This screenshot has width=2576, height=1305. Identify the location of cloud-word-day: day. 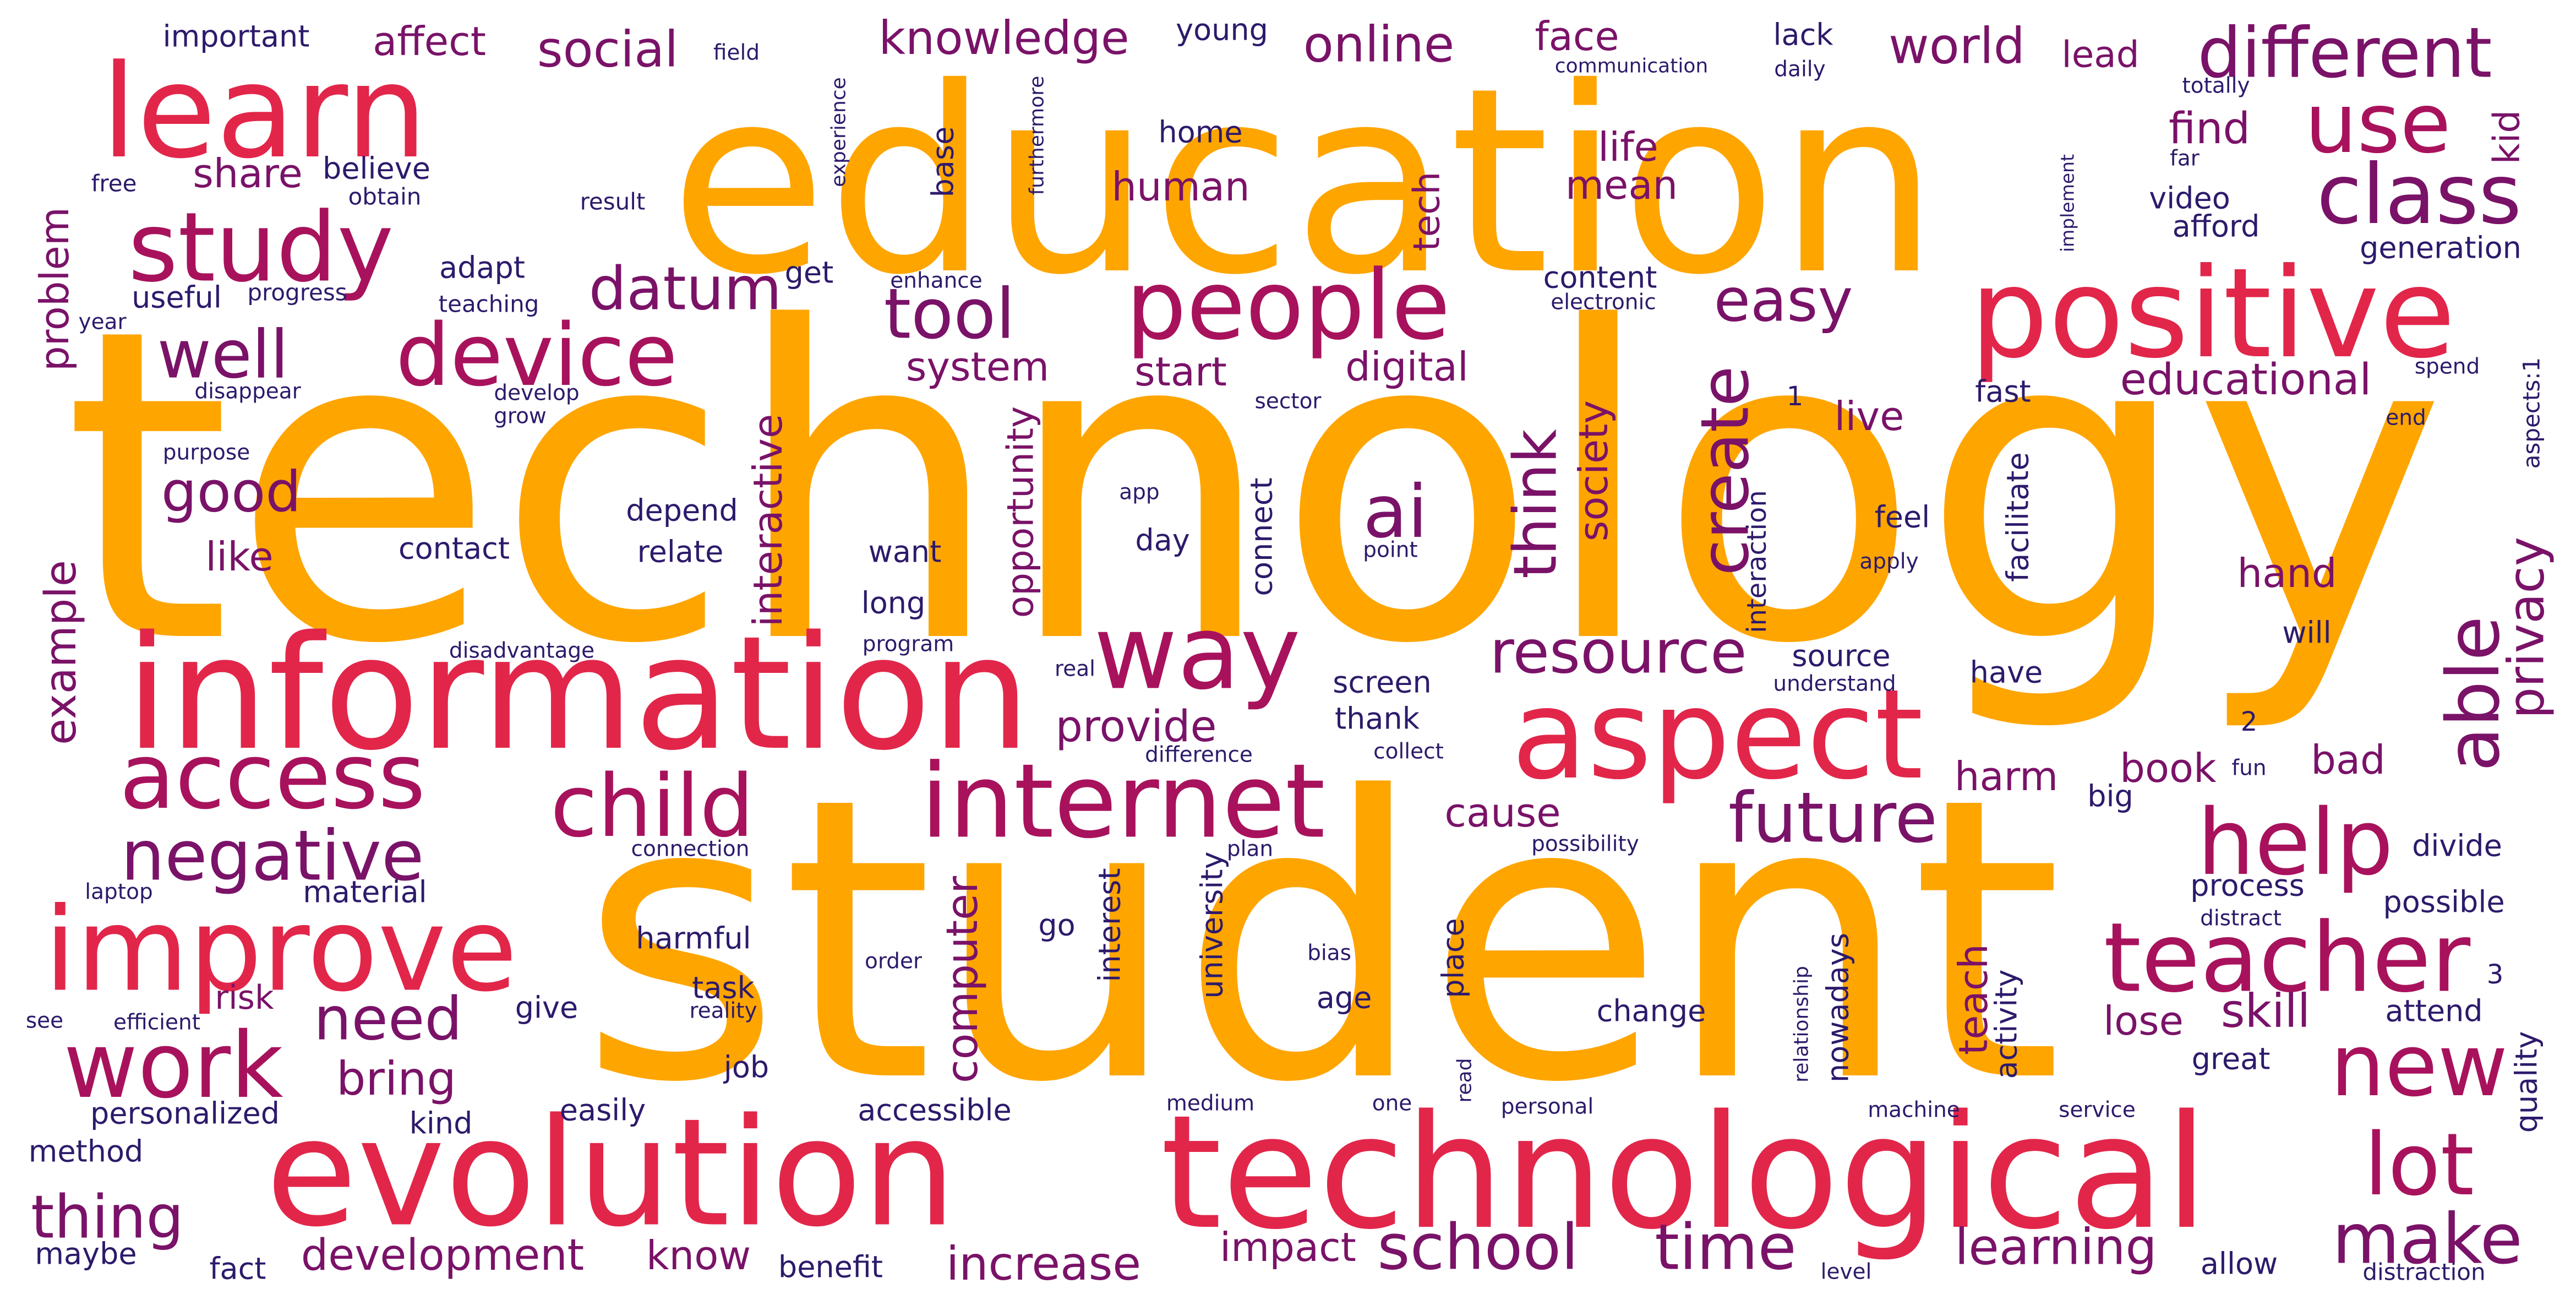
(1162, 540).